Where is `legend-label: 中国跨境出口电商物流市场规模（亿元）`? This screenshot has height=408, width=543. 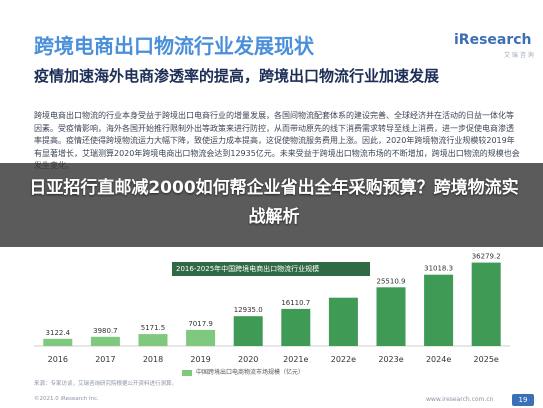
legend-label: 中国跨境出口电商物流市场规模（亿元） is located at coordinates (250, 372).